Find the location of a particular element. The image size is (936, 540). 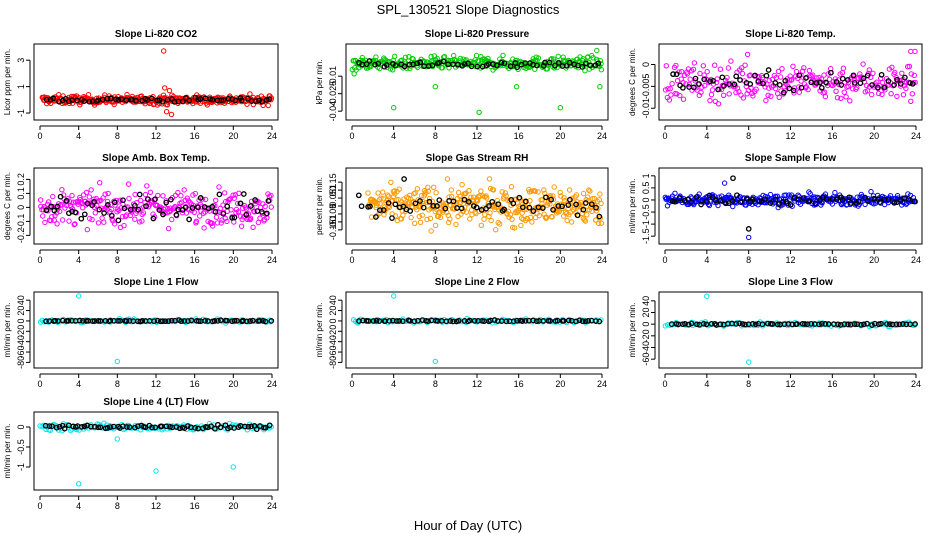

x-tick-label: 4 is located at coordinates (78, 506).